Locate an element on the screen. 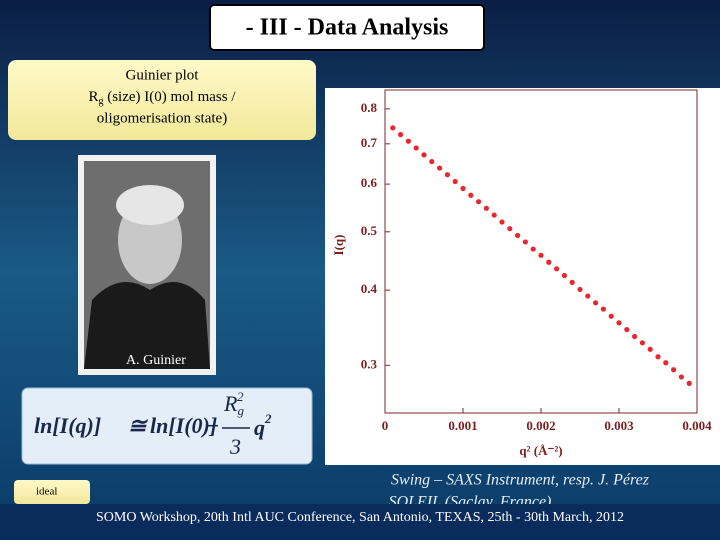  y-tick-label: 0.5 is located at coordinates (369, 230).